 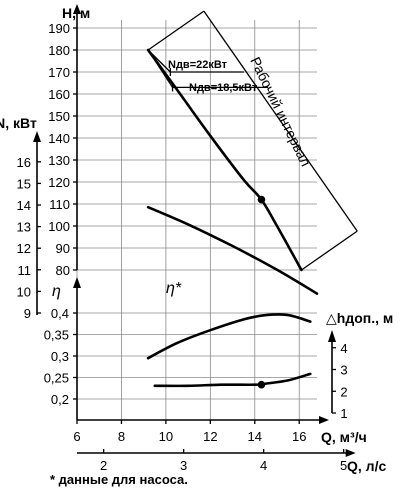 I want to click on q-m3h-tick-label: 8, so click(x=121, y=436).